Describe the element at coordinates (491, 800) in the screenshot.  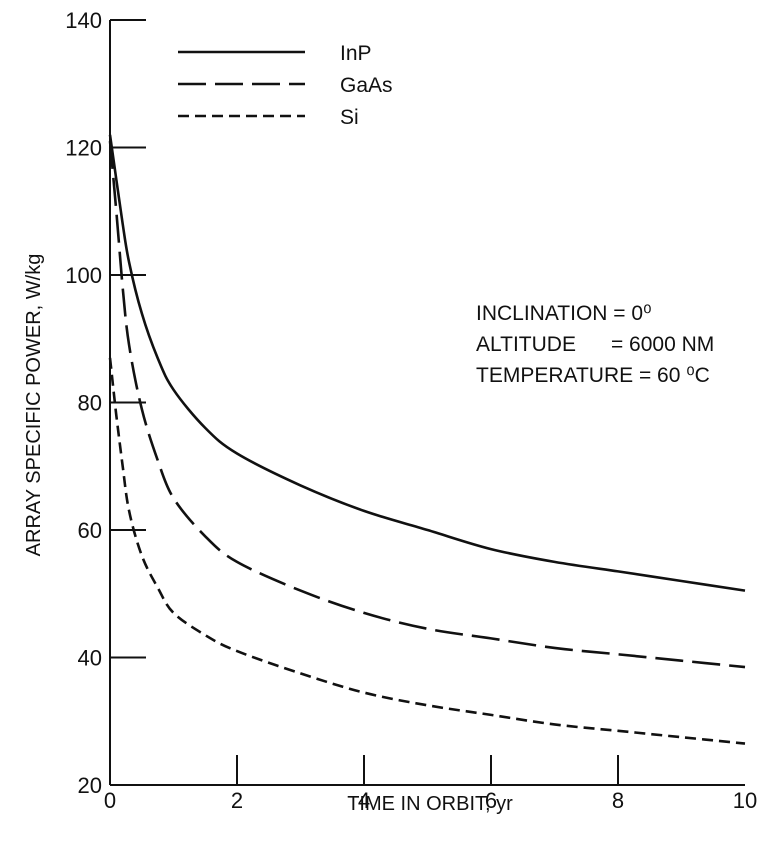
I see `x-tick-label: 6` at that location.